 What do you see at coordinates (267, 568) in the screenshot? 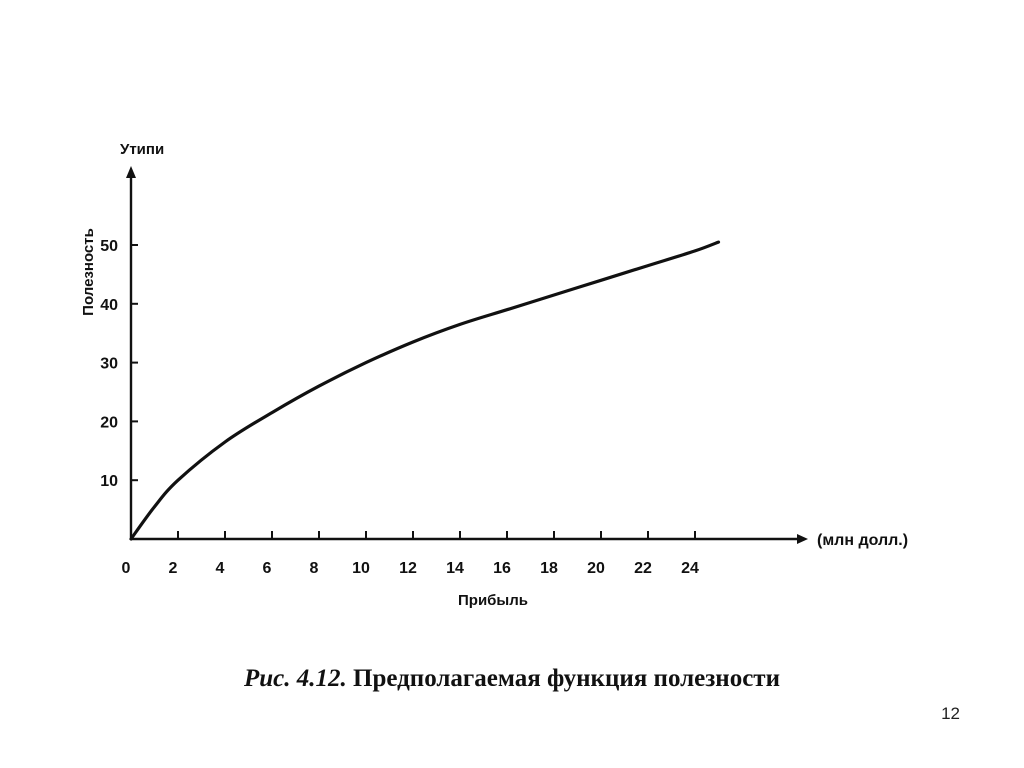
I see `x-tick-label: 6` at bounding box center [267, 568].